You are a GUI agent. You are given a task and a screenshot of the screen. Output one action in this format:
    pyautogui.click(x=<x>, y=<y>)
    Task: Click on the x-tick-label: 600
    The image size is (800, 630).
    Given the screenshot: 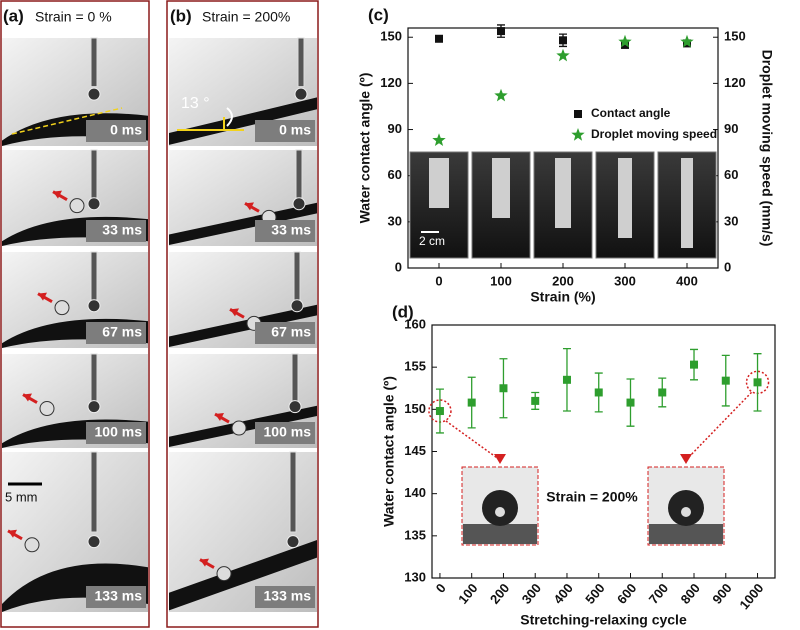 What is the action you would take?
    pyautogui.click(x=626, y=593)
    